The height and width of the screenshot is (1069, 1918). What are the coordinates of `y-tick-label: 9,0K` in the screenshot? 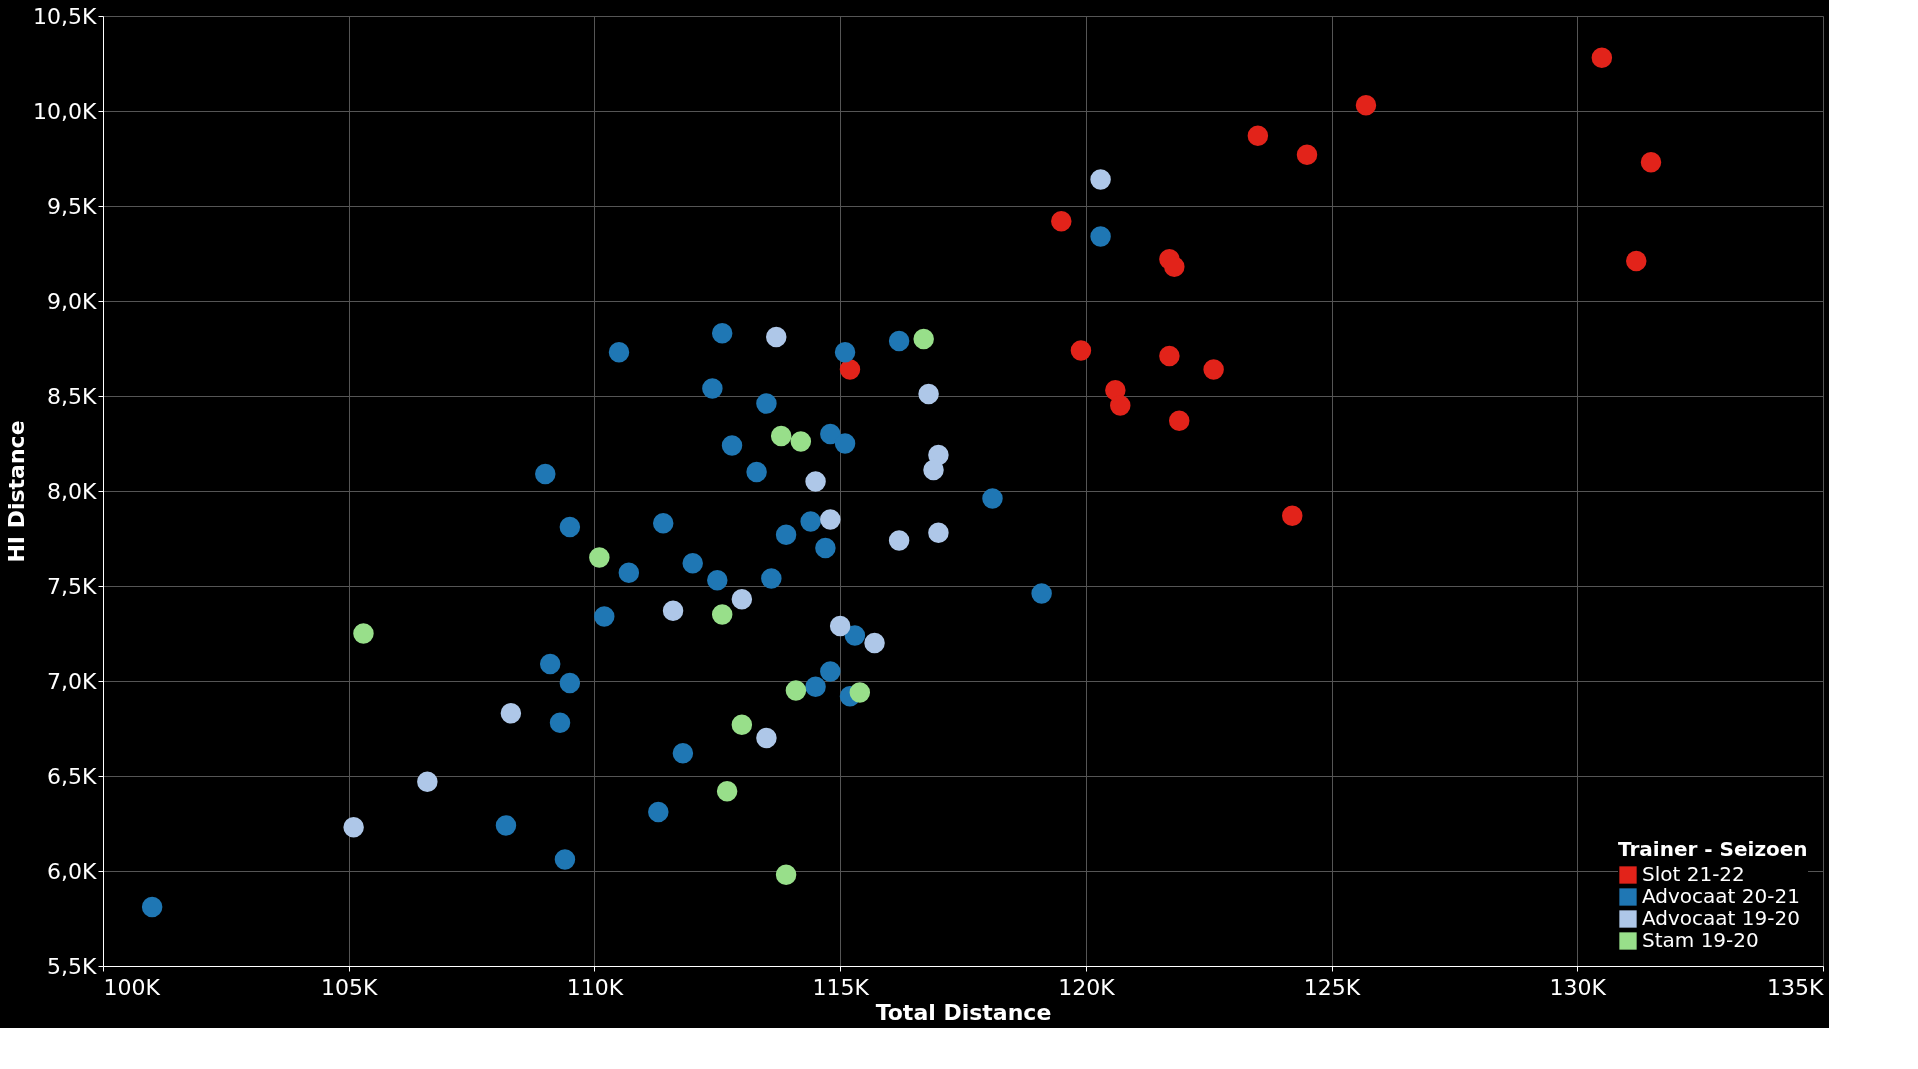 It's located at (72, 301).